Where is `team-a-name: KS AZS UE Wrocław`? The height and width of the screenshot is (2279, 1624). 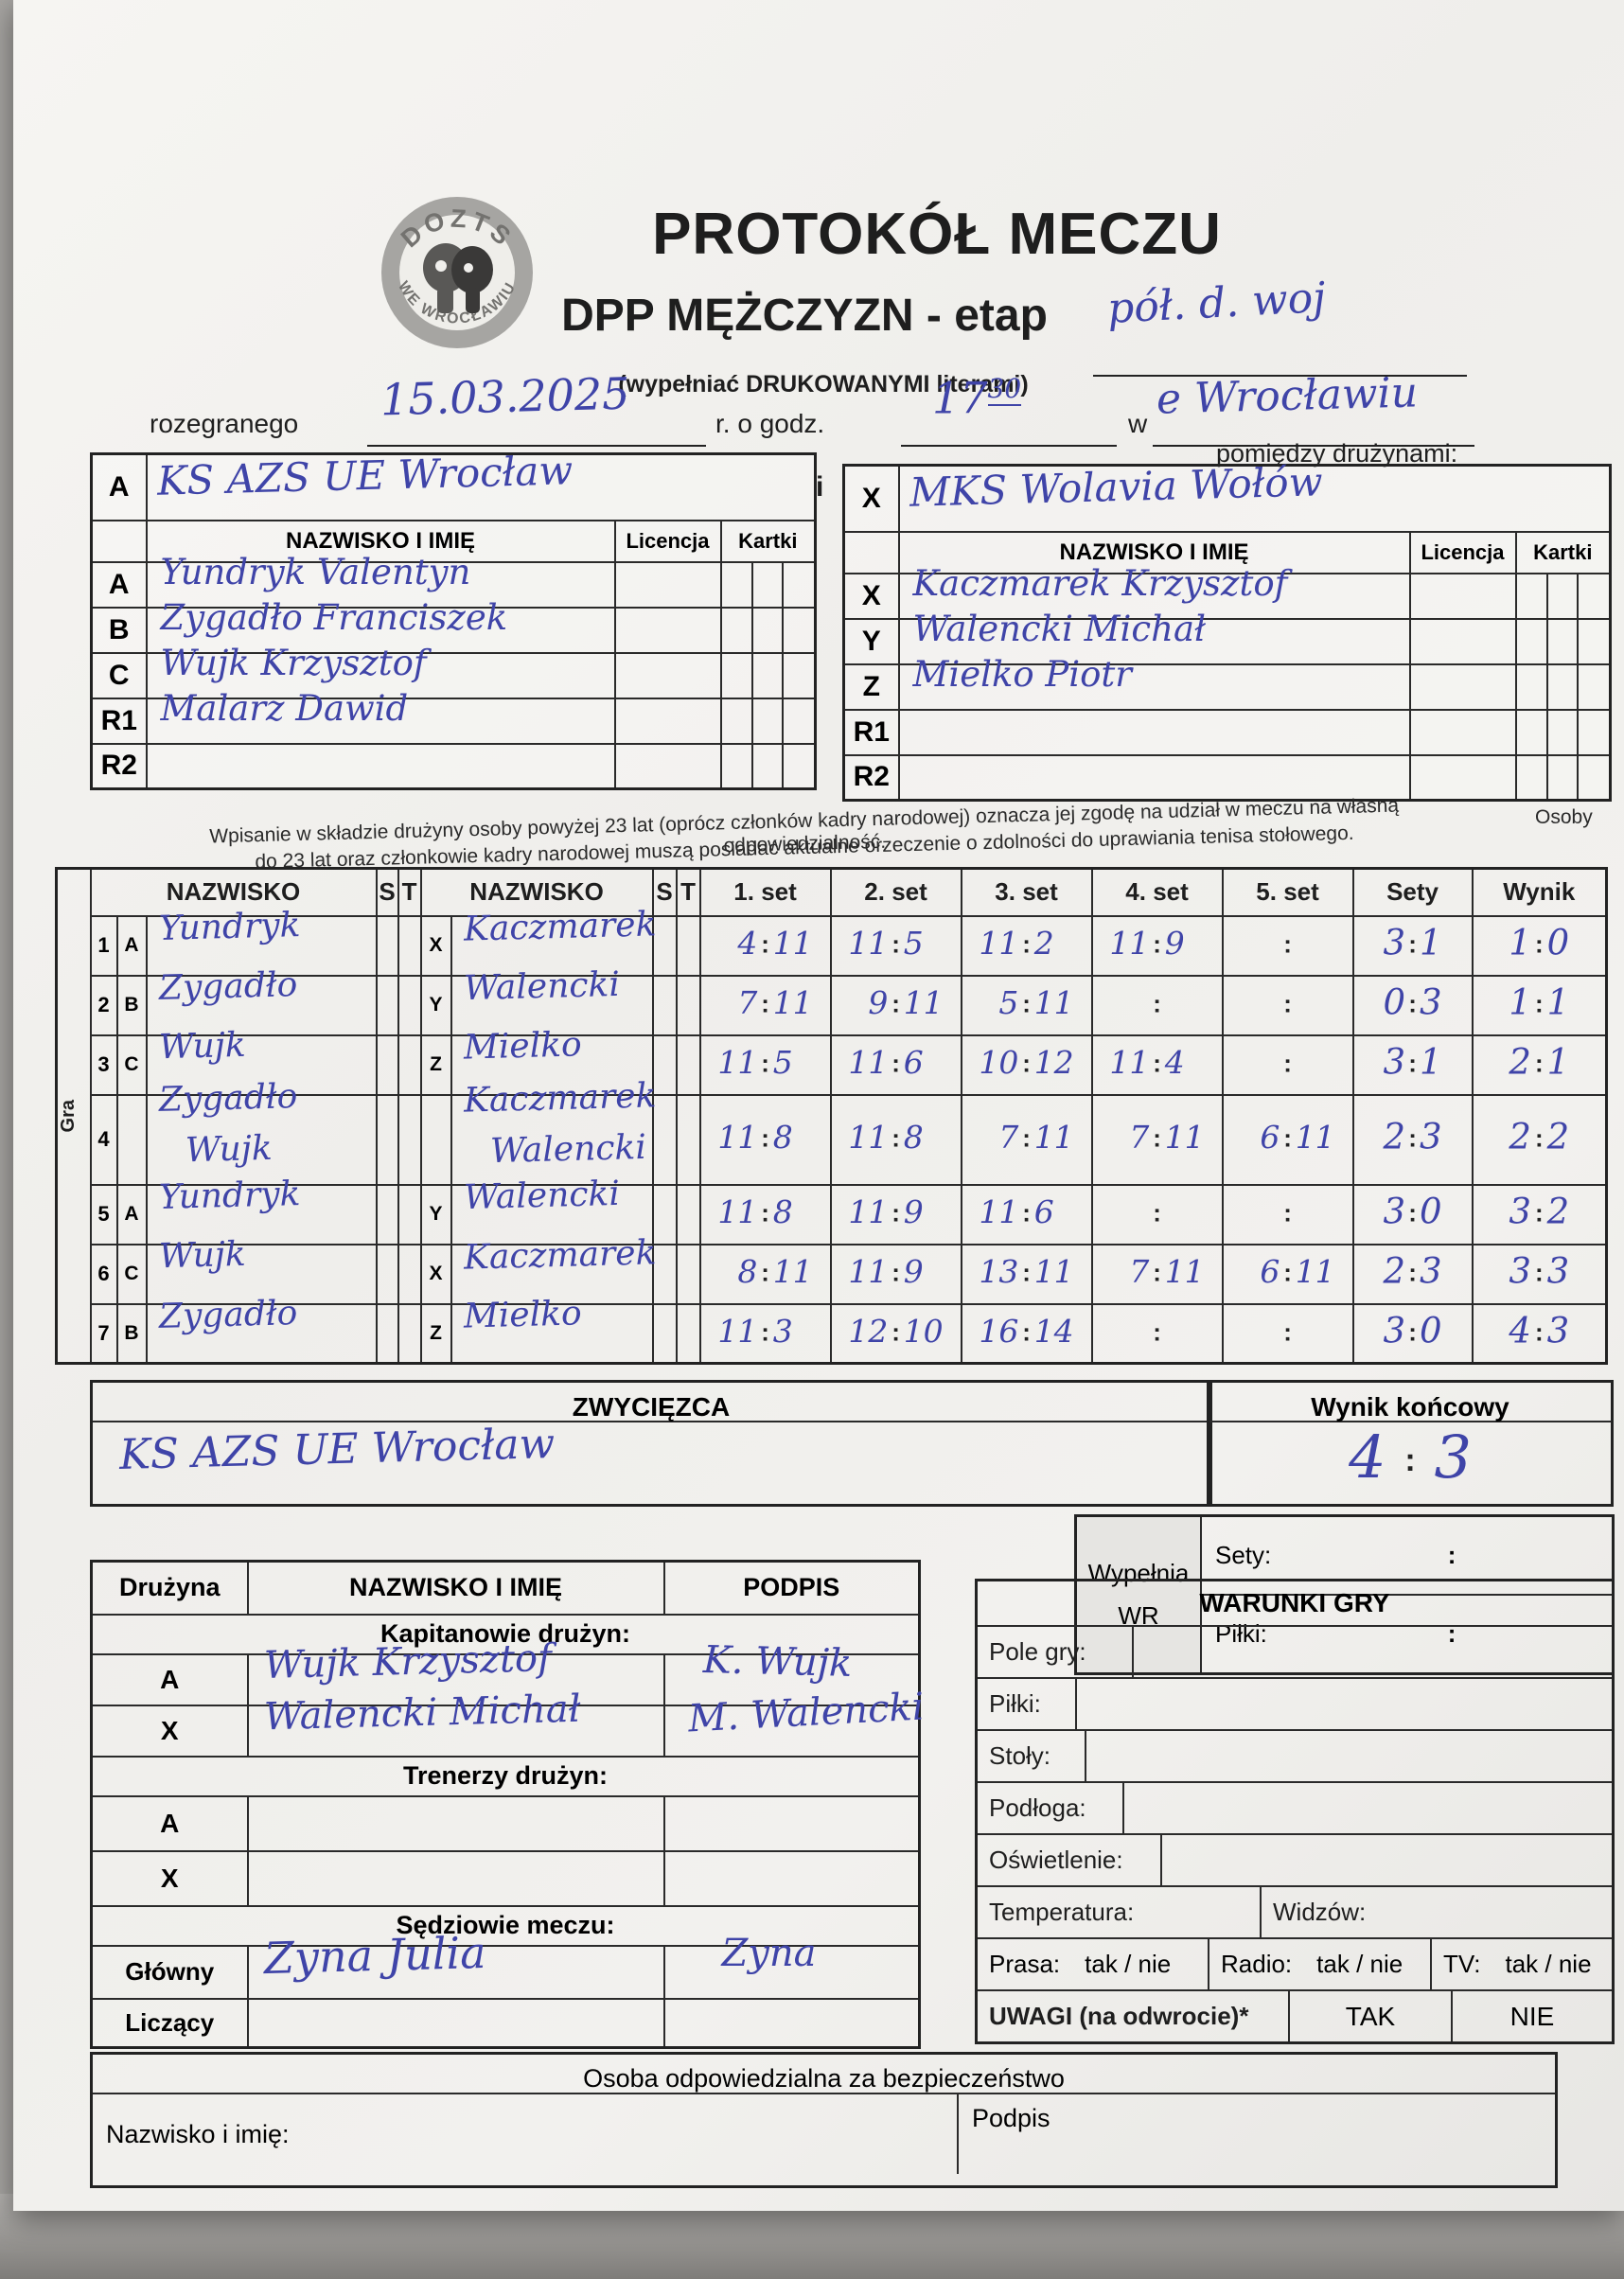 team-a-name: KS AZS UE Wrocław is located at coordinates (365, 475).